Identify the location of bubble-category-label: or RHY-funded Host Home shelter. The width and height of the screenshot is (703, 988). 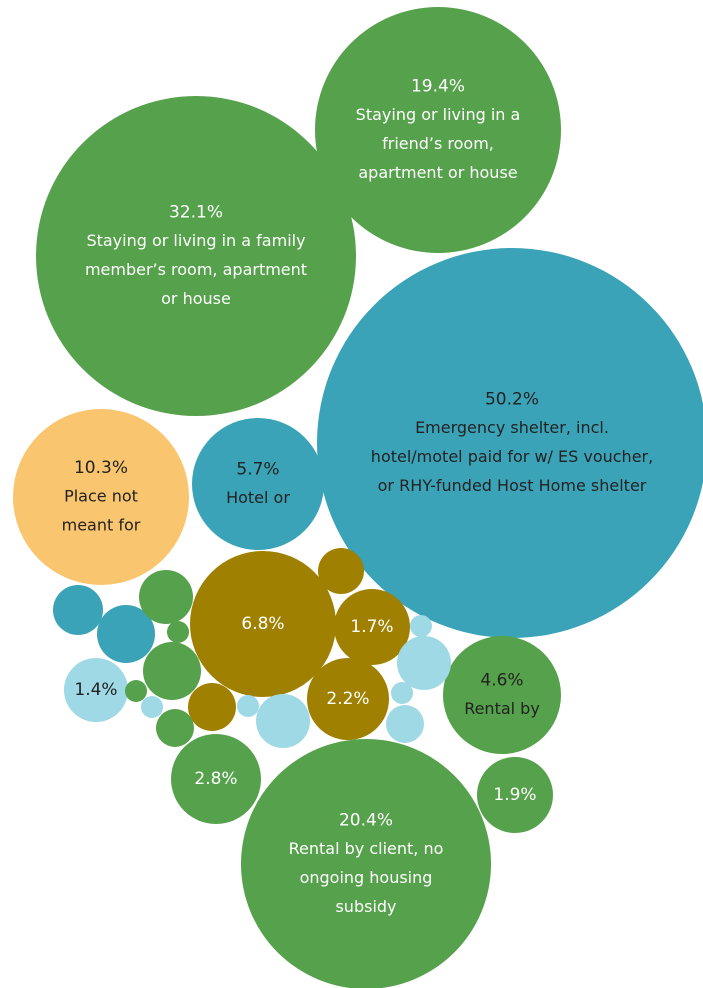
(512, 485).